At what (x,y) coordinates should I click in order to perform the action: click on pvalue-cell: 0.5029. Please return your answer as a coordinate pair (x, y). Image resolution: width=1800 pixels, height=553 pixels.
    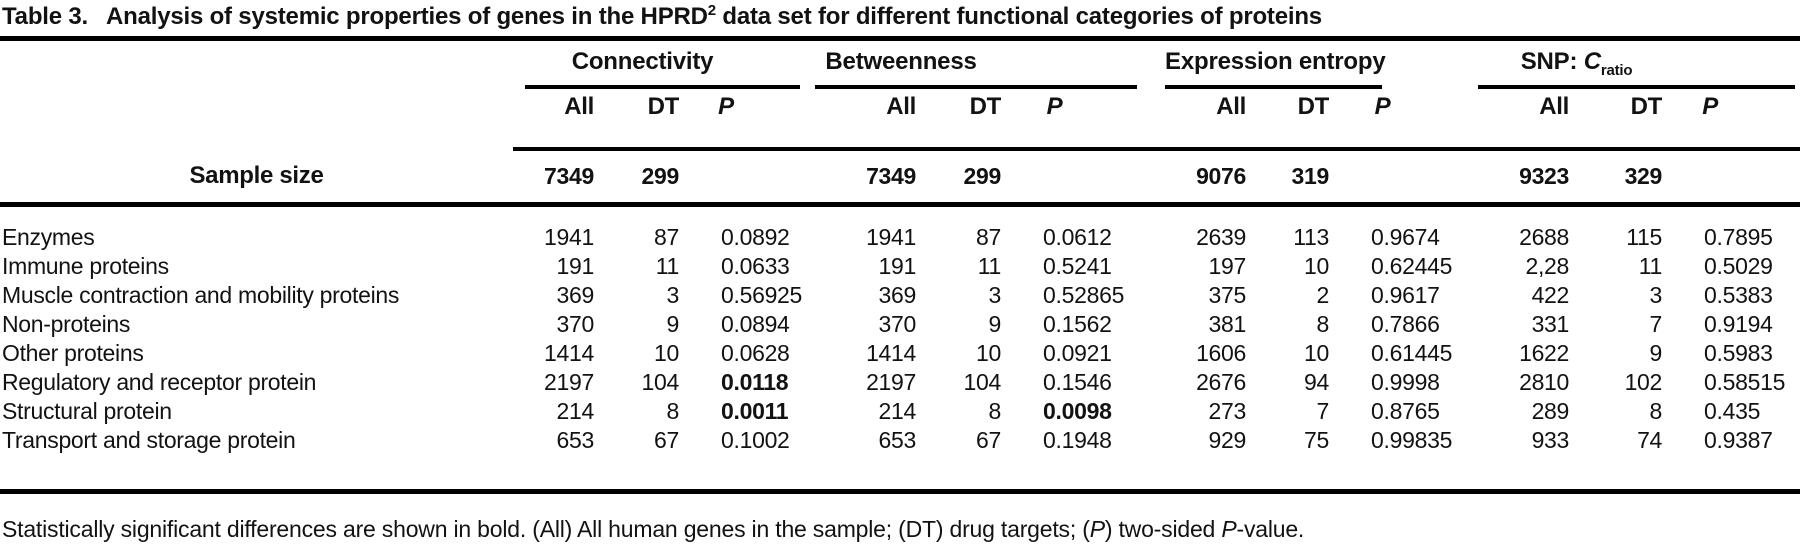
    Looking at the image, I should click on (1738, 265).